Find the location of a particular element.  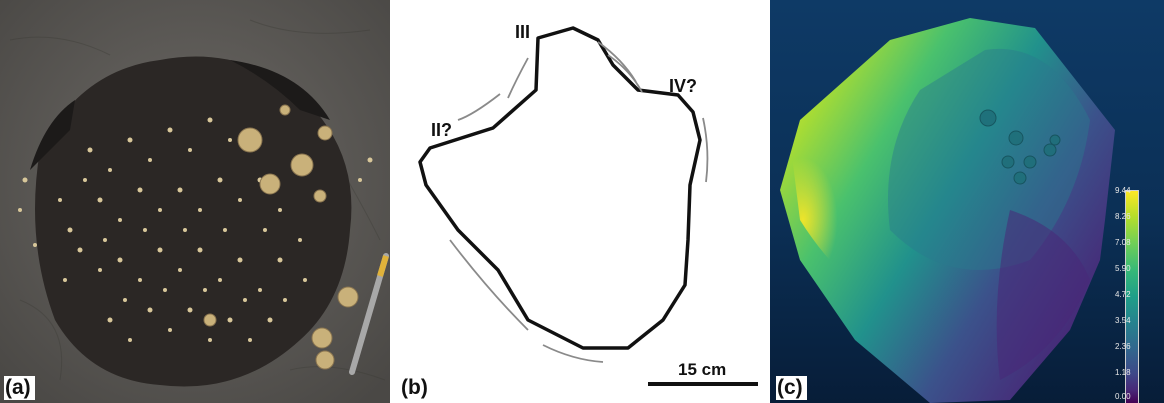

panel-label-c: (c) is located at coordinates (791, 388).